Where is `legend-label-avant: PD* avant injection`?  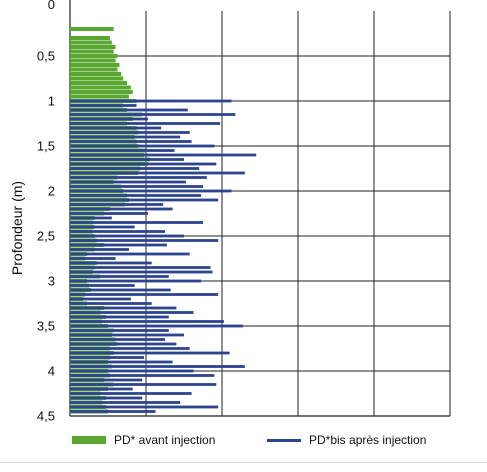
legend-label-avant: PD* avant injection is located at coordinates (165, 440).